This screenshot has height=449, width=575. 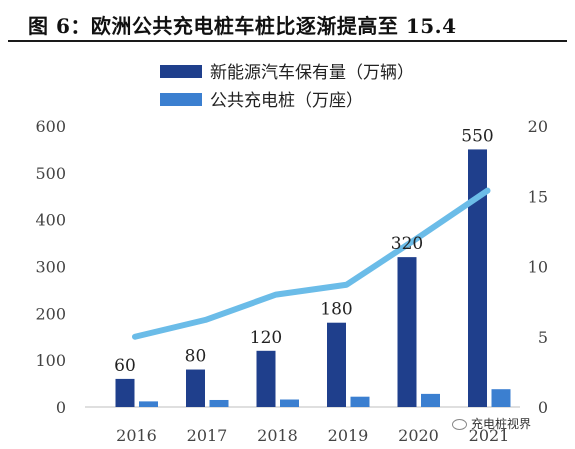 I want to click on data-label-vehicles: 120, so click(x=266, y=338).